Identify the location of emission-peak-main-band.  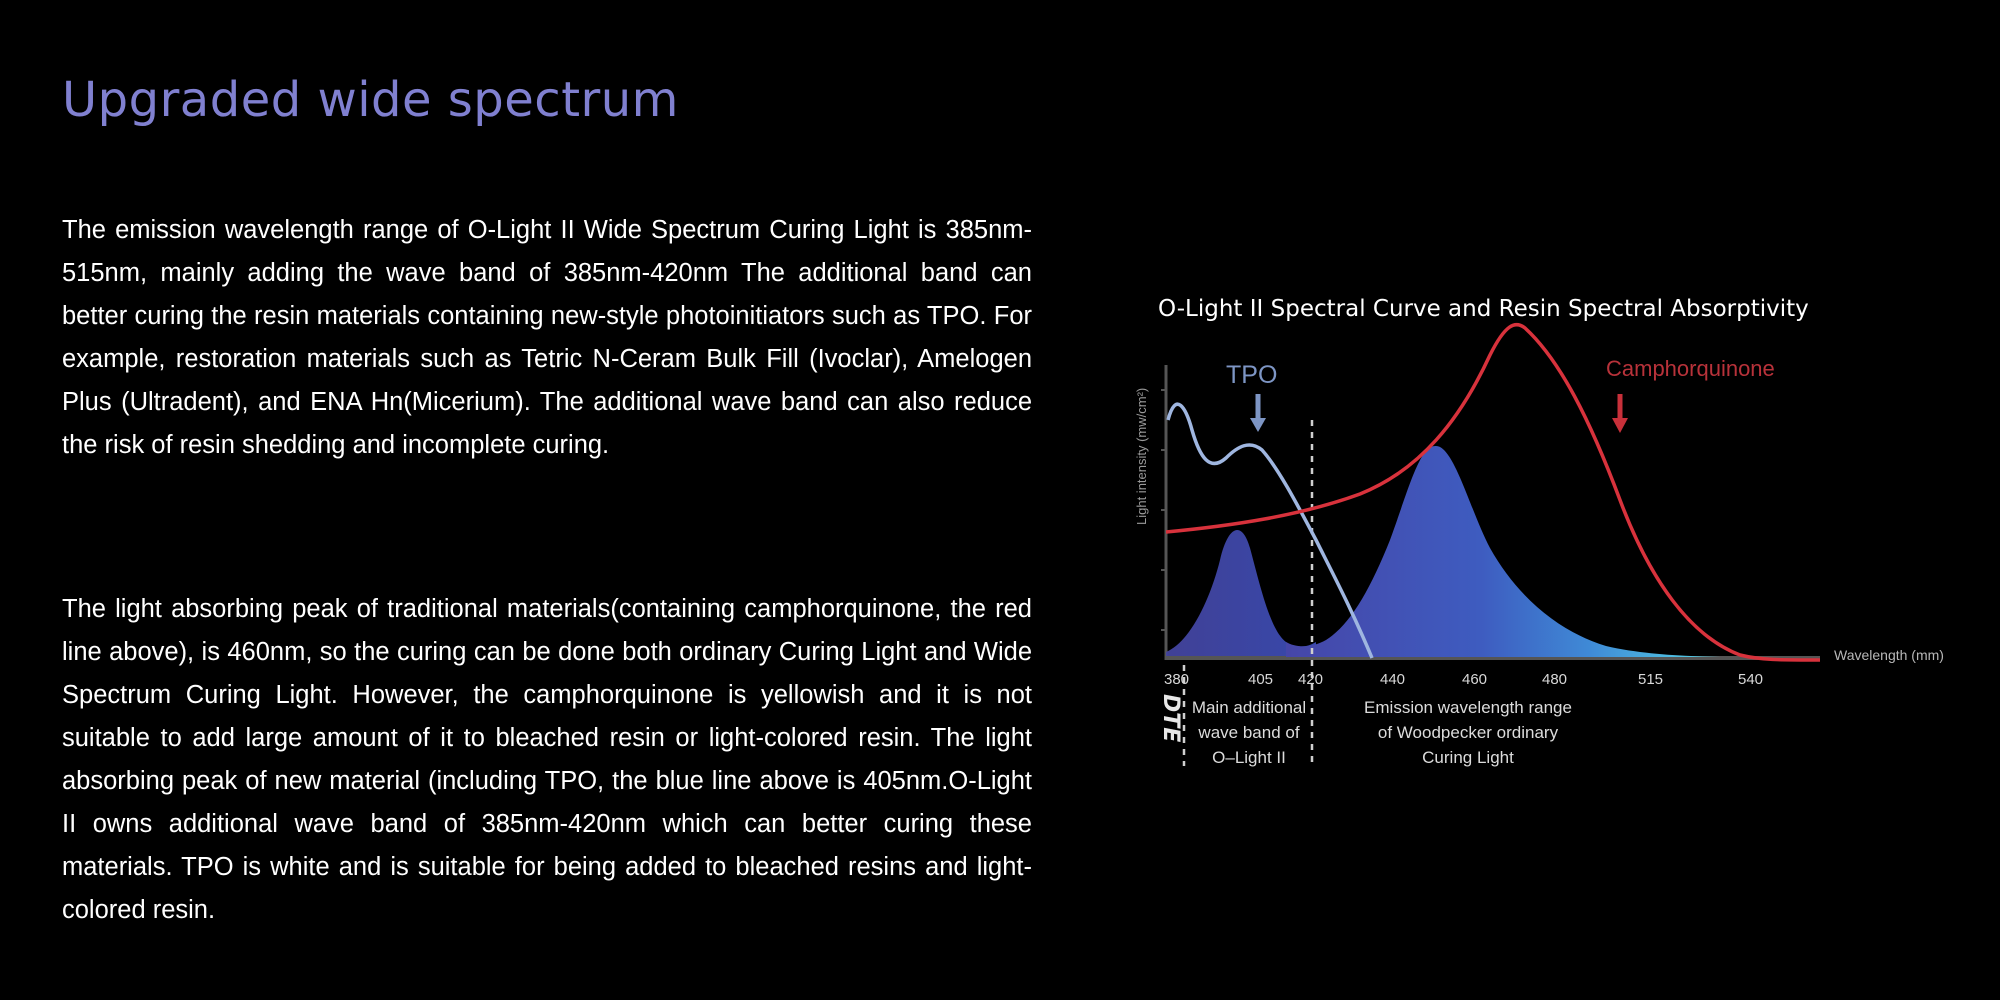
(1503, 551).